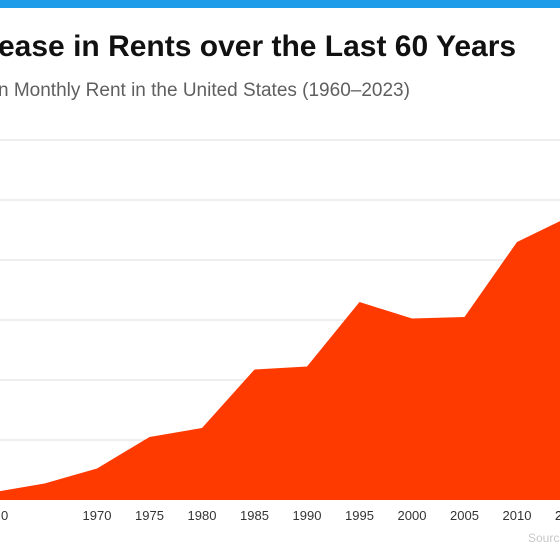  I want to click on x-tick-label: 2015, so click(557, 515).